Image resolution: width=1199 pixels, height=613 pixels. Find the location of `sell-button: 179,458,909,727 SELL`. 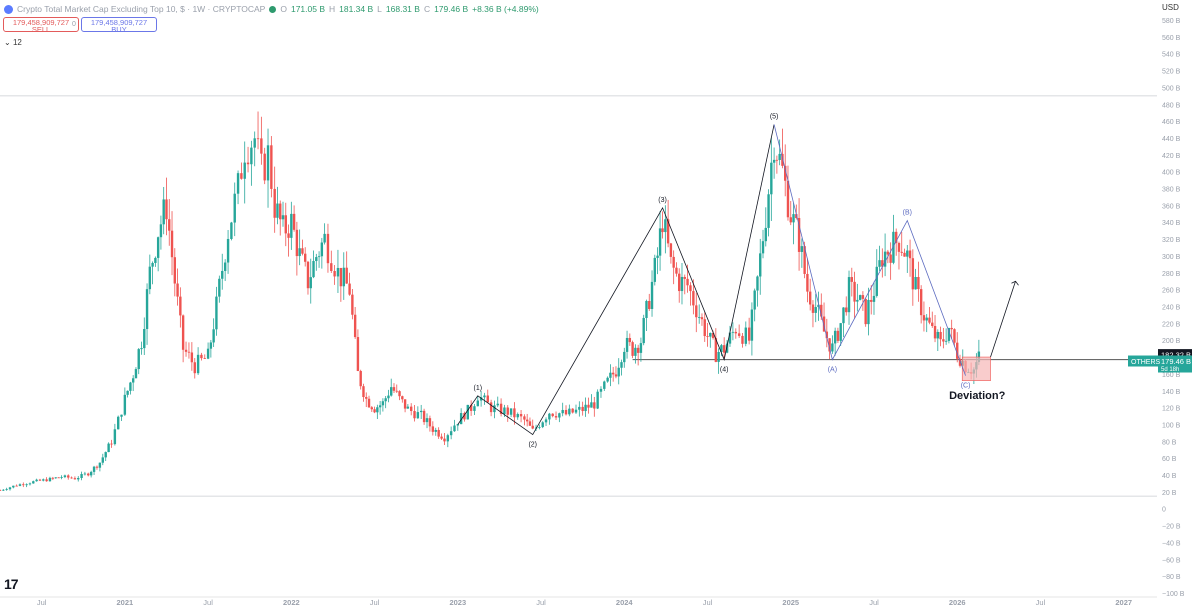

sell-button: 179,458,909,727 SELL is located at coordinates (41, 25).